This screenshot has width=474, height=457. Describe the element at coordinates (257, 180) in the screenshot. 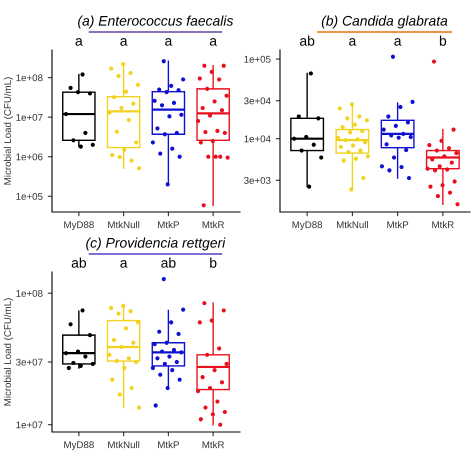

I see `y-tick-label: 3e+03` at that location.